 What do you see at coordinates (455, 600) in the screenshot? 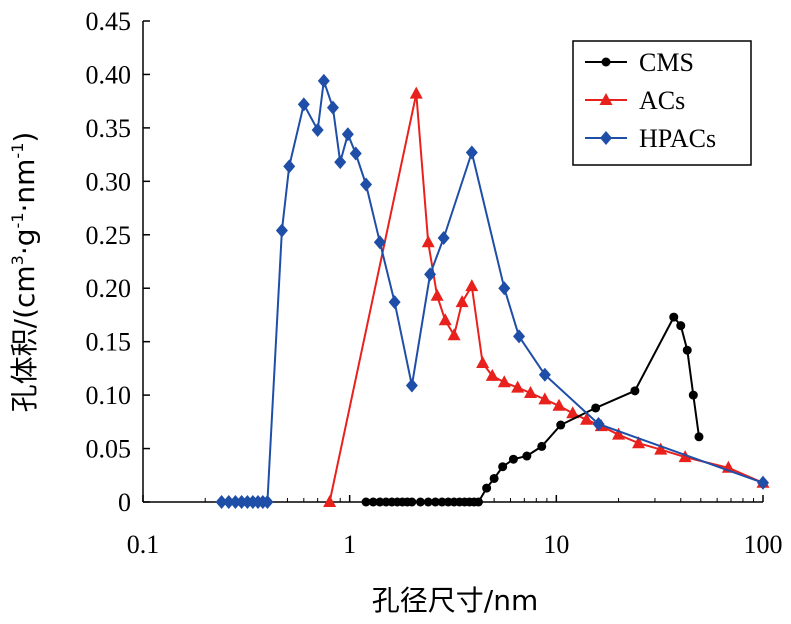
I see `x-axis-title: 孔径尺寸/nm` at bounding box center [455, 600].